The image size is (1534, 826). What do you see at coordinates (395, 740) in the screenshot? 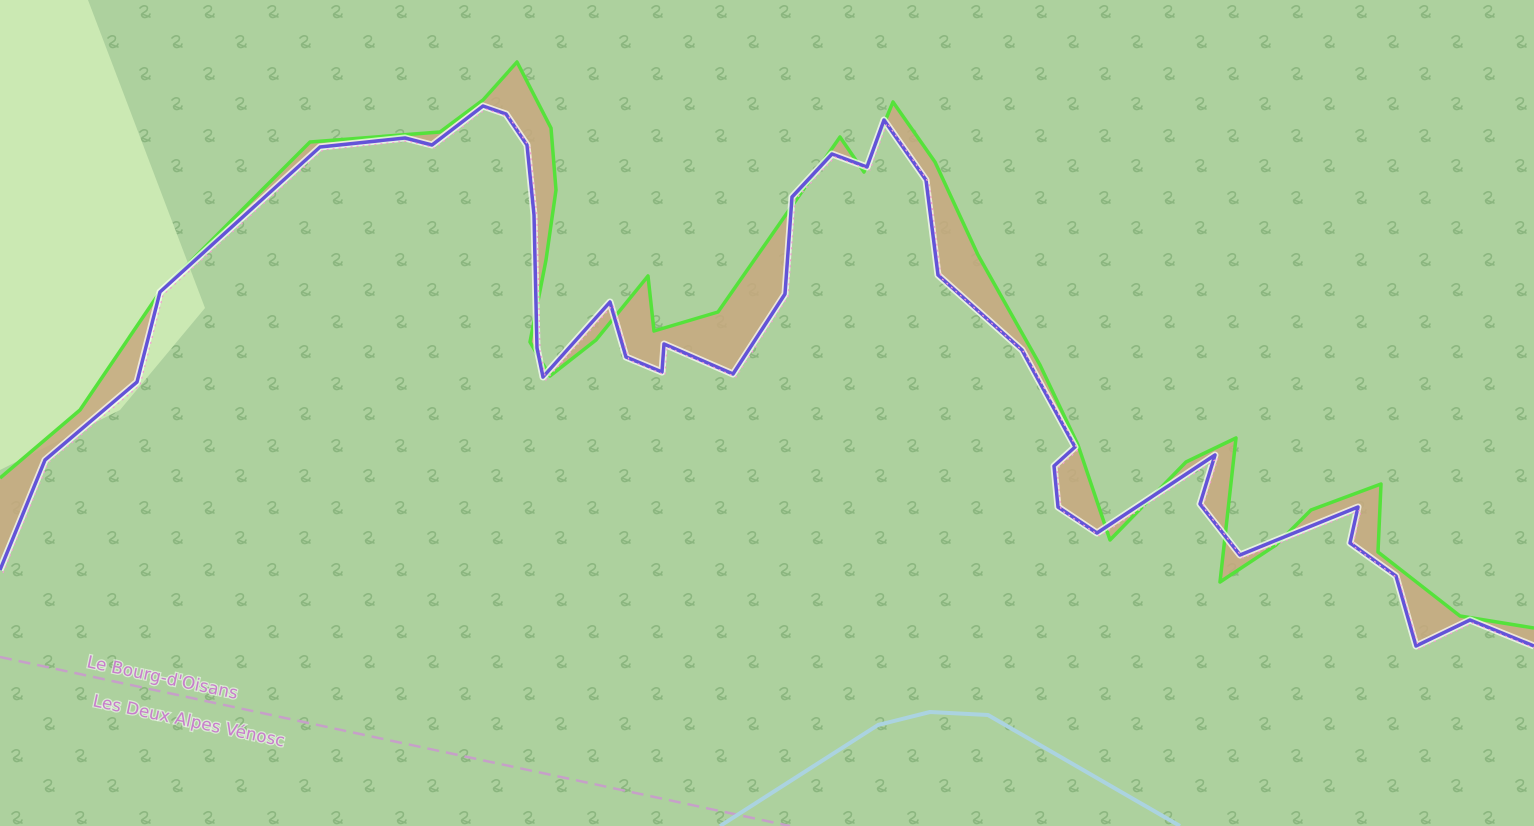
I see `admin-boundary-line` at bounding box center [395, 740].